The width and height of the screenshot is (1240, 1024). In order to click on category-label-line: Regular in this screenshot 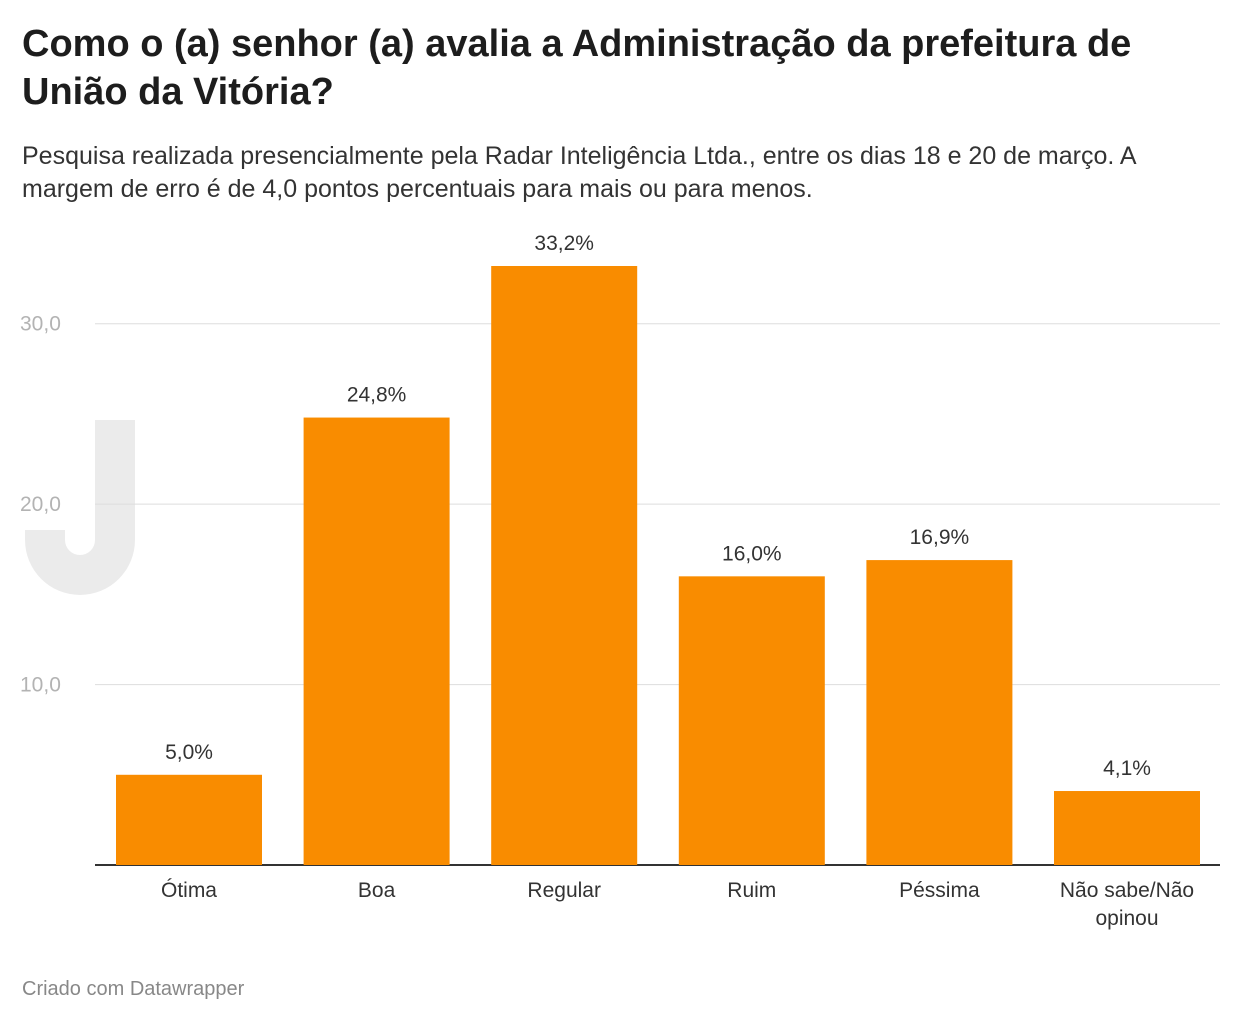, I will do `click(564, 890)`.